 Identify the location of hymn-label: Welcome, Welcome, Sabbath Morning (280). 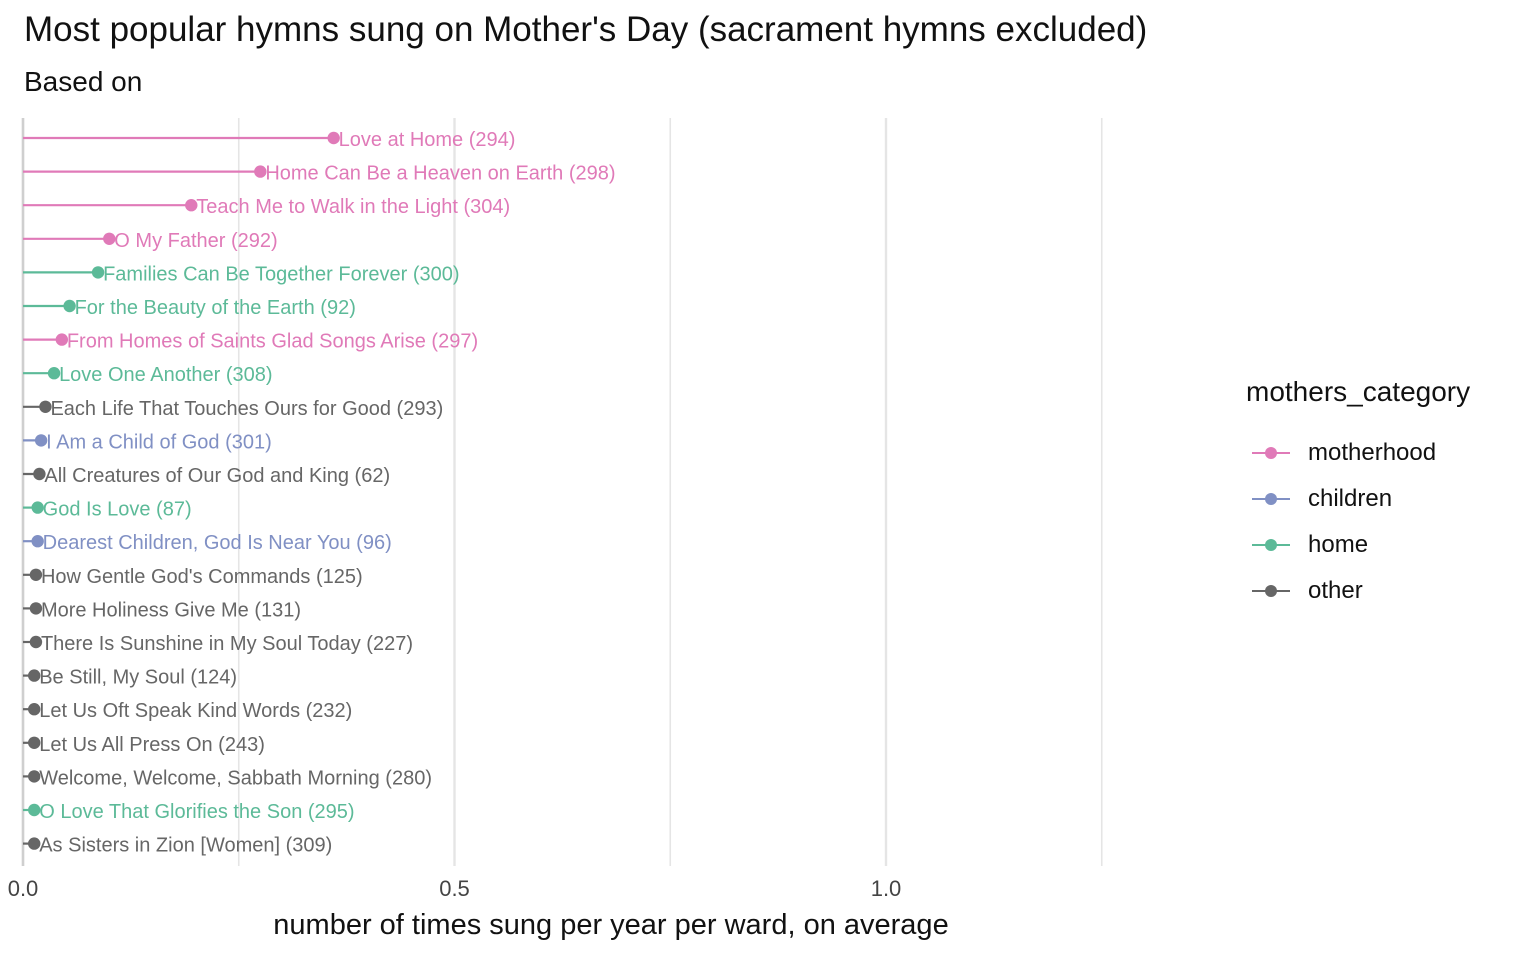
(235, 778).